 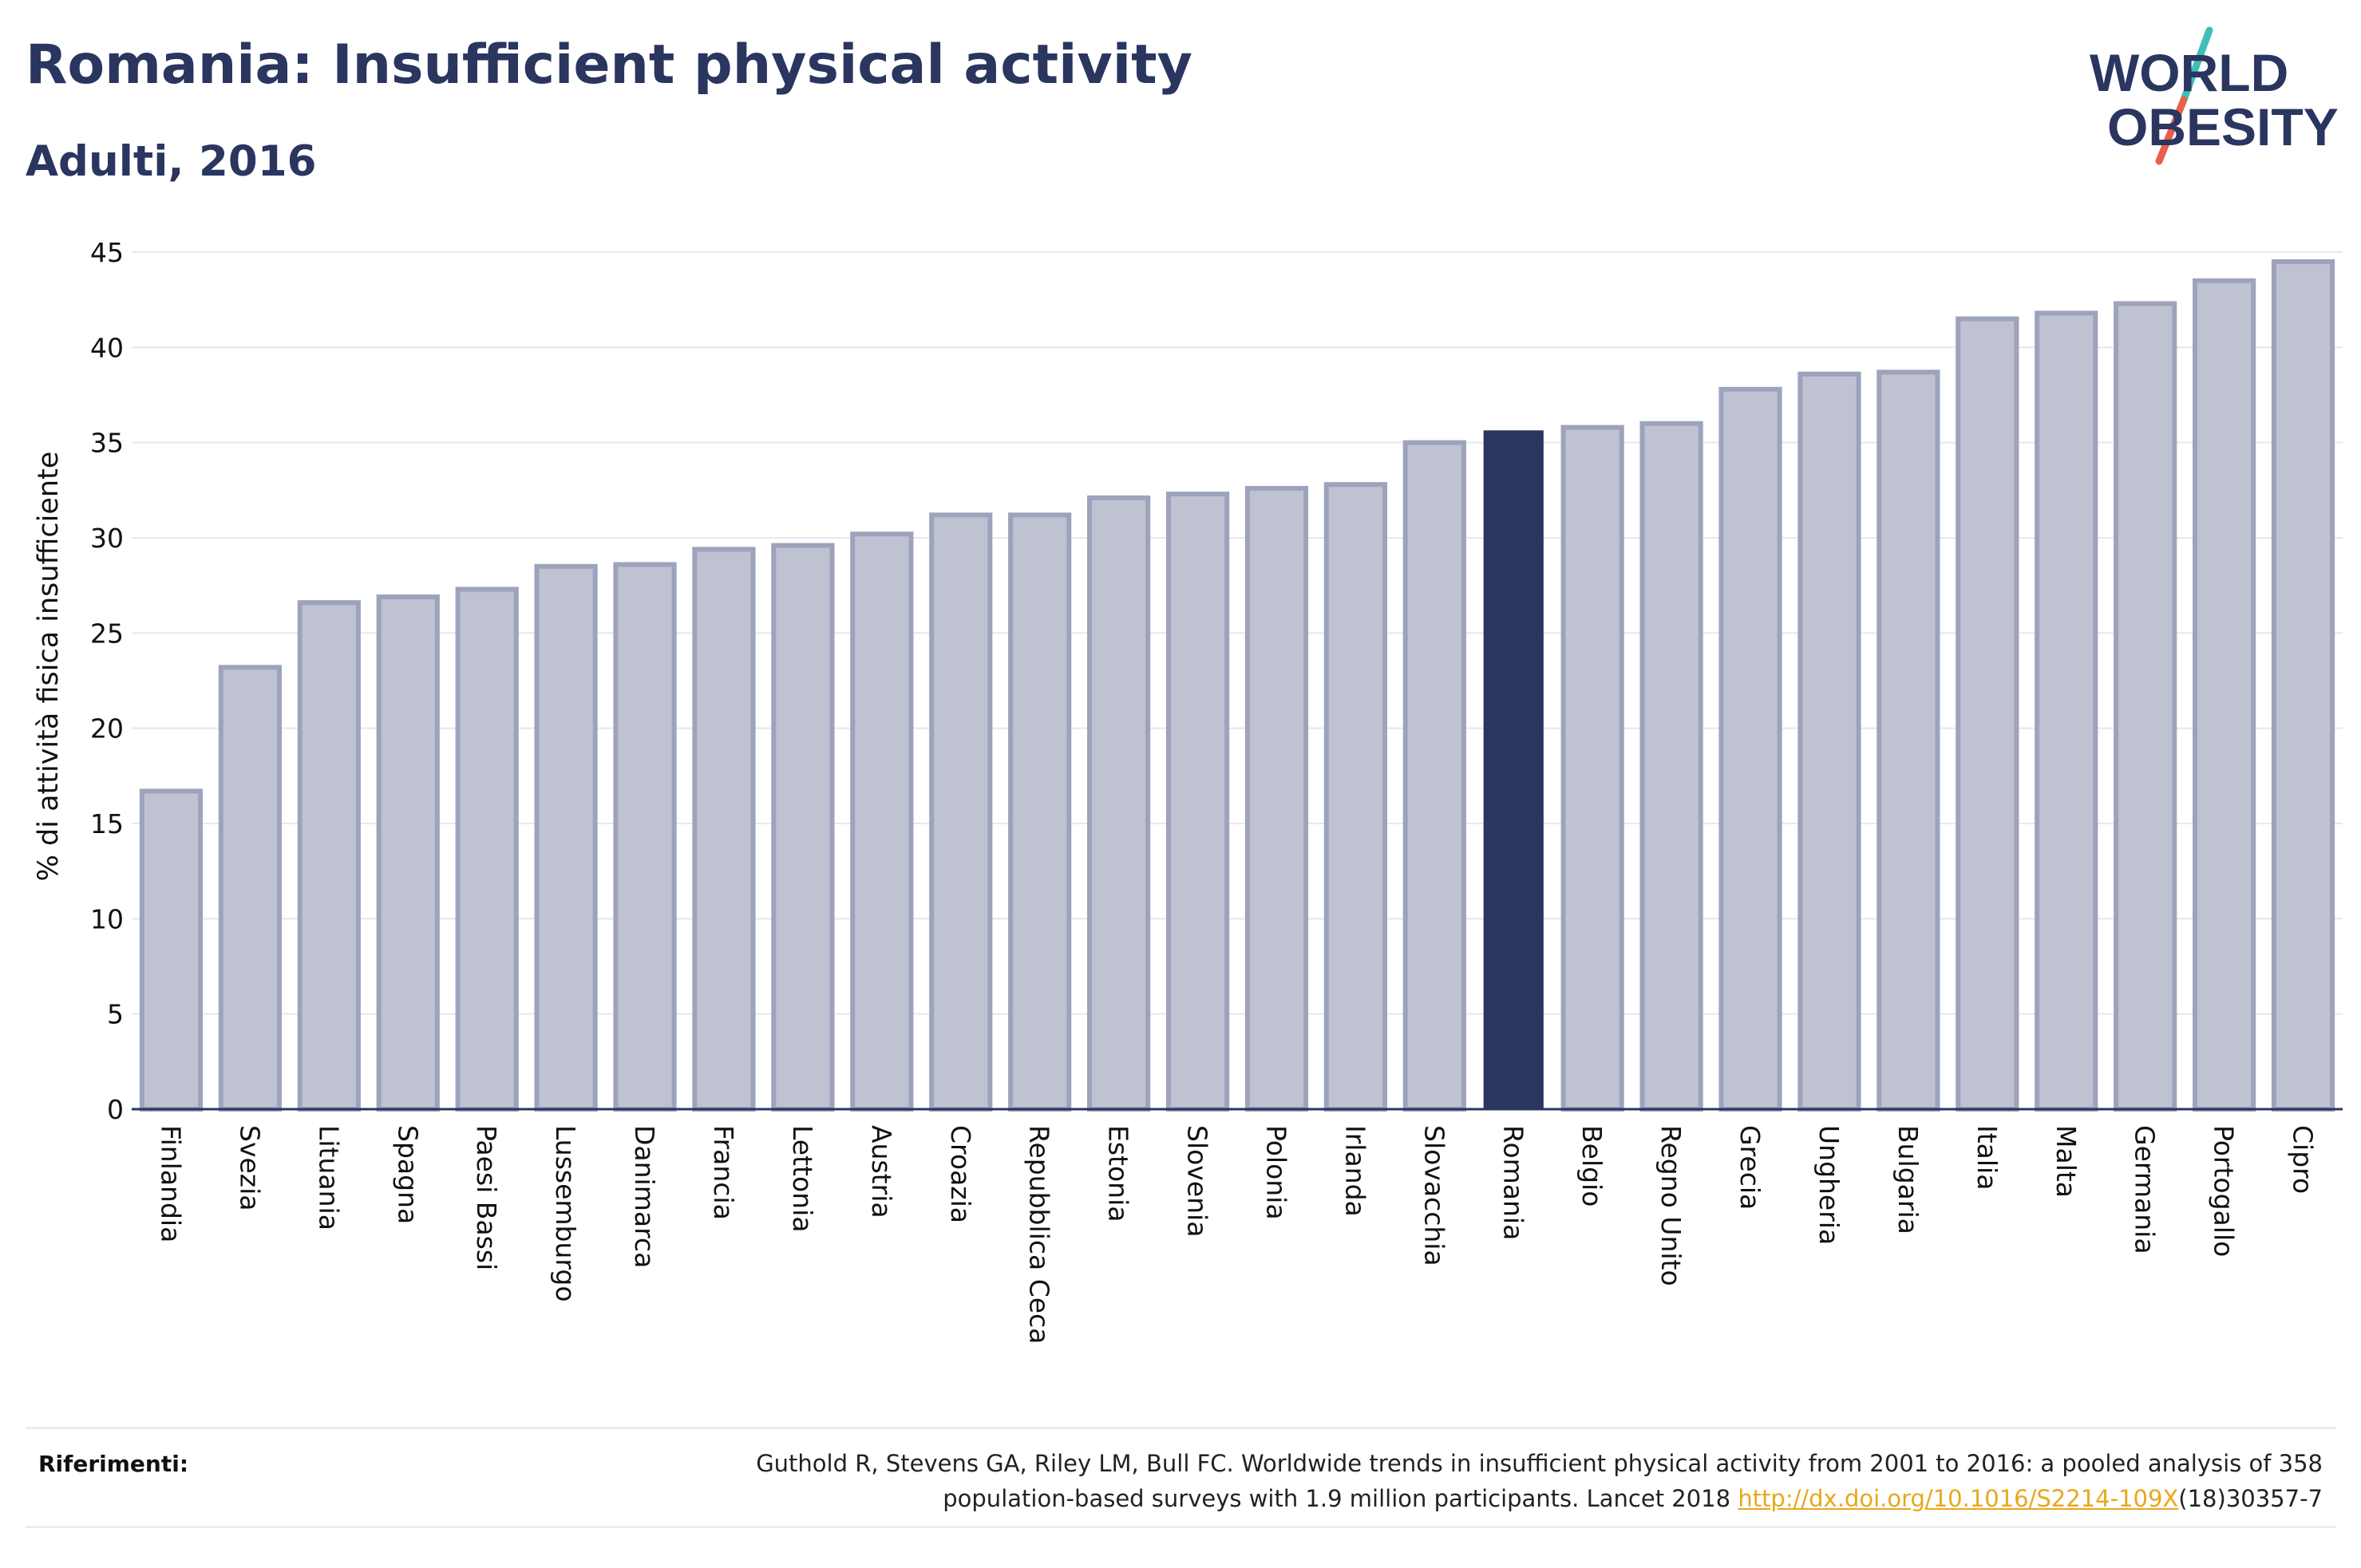 What do you see at coordinates (565, 1213) in the screenshot?
I see `x-tick-label: Lussemburgo` at bounding box center [565, 1213].